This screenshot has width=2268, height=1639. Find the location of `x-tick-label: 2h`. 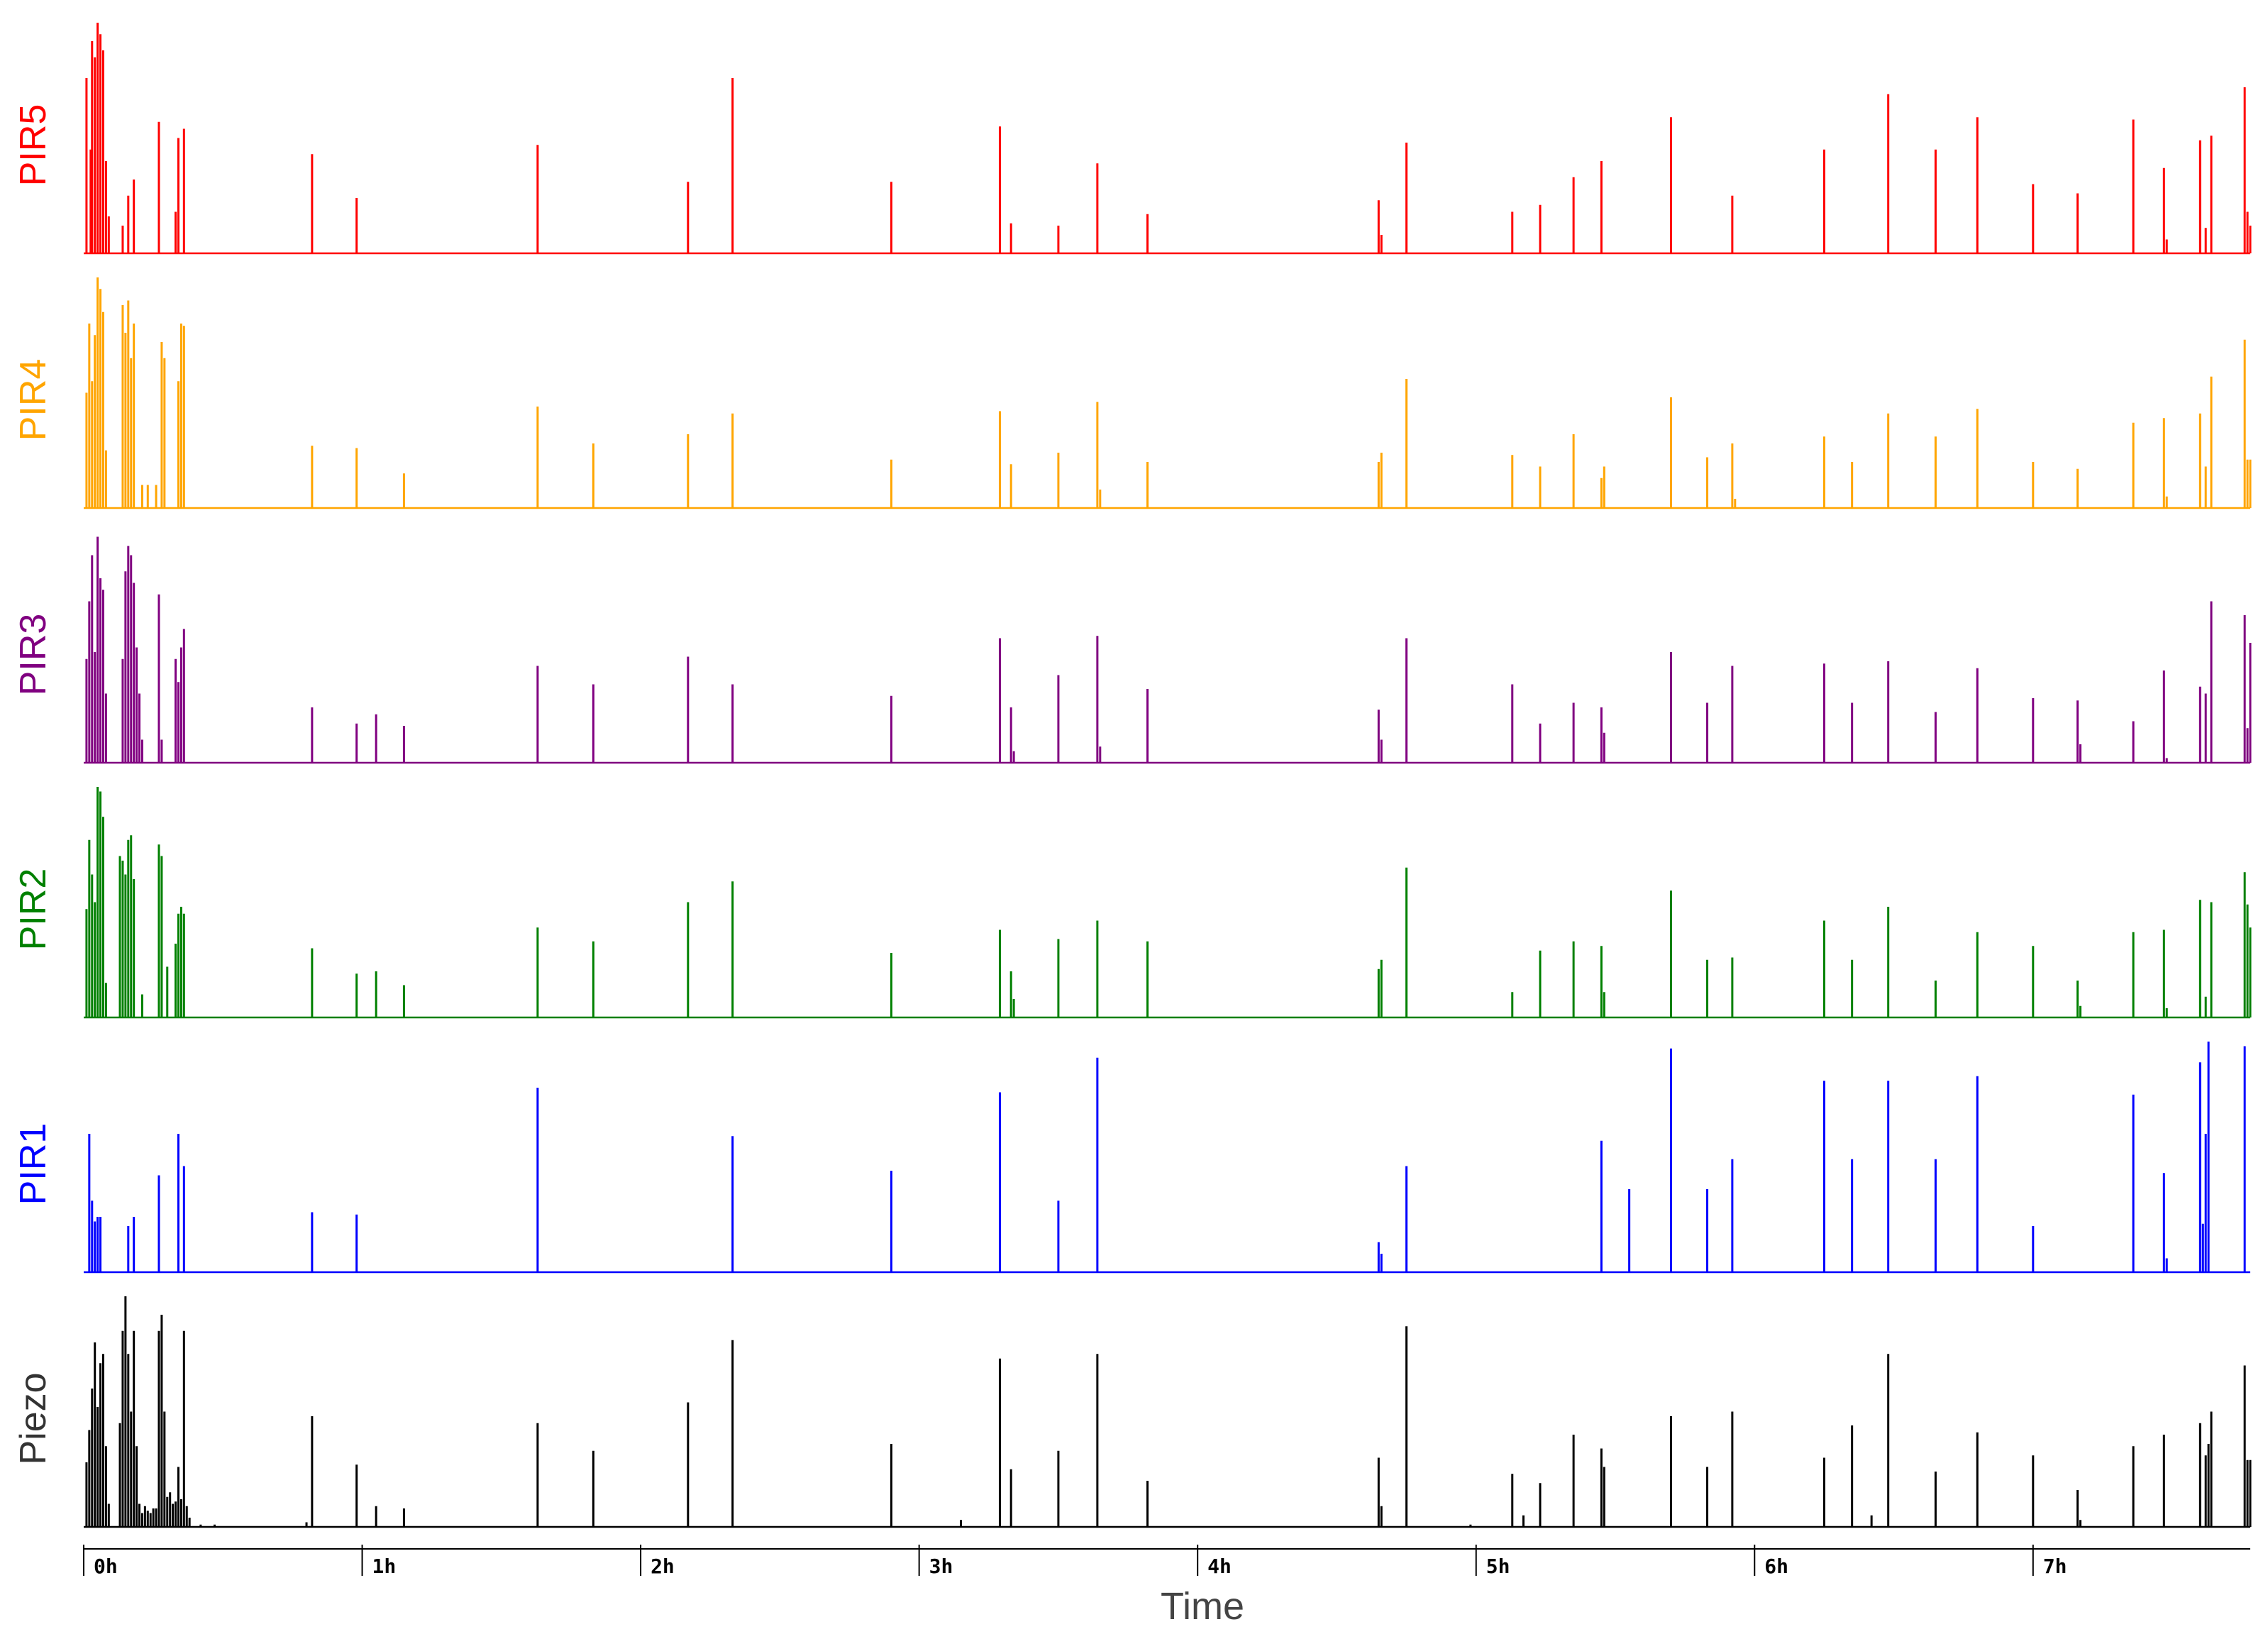

x-tick-label: 2h is located at coordinates (663, 1566).